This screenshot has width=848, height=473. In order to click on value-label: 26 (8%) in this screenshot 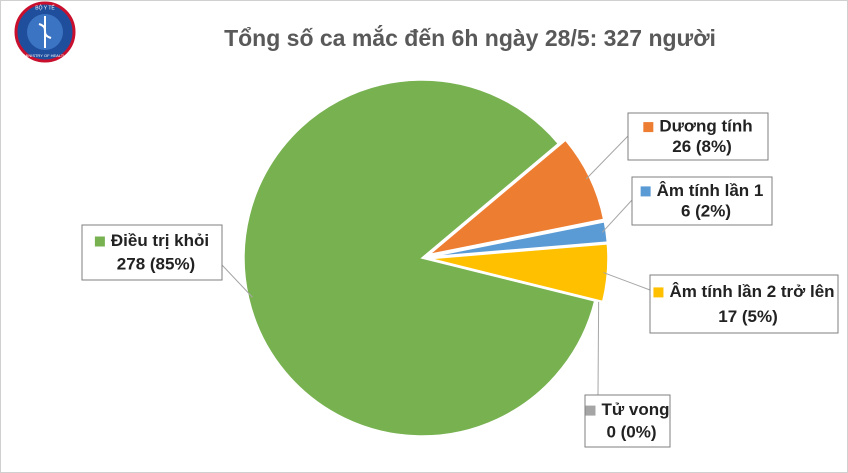, I will do `click(702, 146)`.